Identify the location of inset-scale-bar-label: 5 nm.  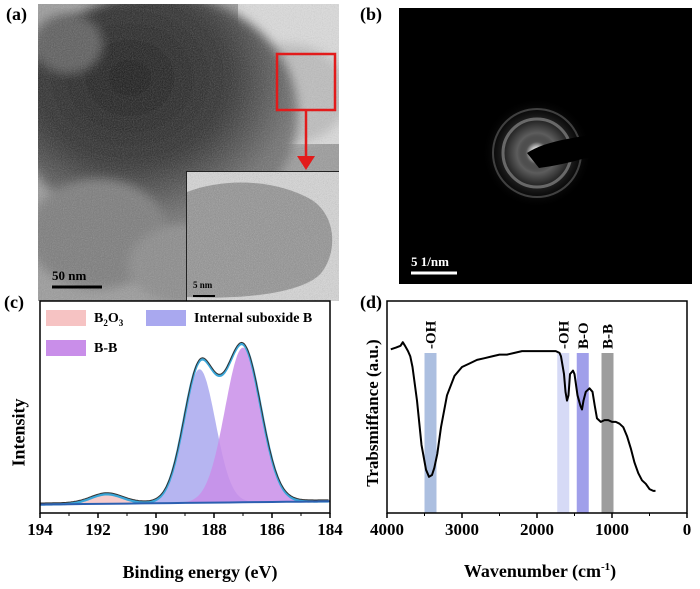
(203, 285).